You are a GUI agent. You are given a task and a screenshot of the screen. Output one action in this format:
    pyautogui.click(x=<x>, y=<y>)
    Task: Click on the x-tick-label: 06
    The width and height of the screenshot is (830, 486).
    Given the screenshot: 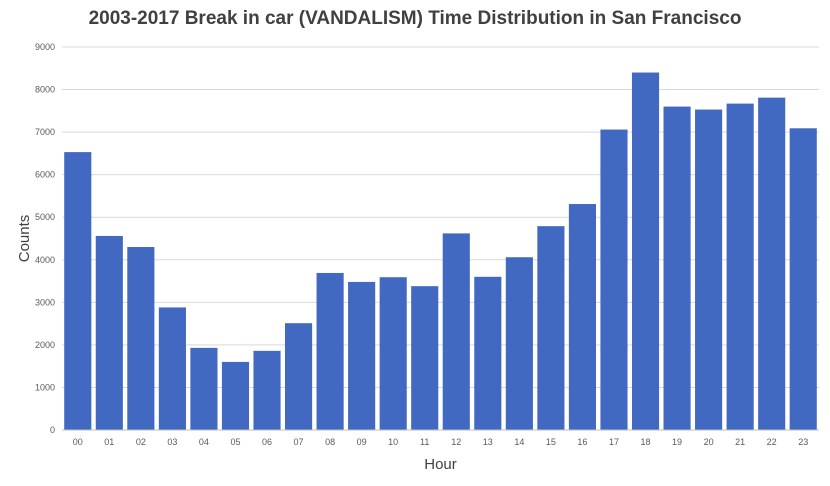 What is the action you would take?
    pyautogui.click(x=267, y=442)
    